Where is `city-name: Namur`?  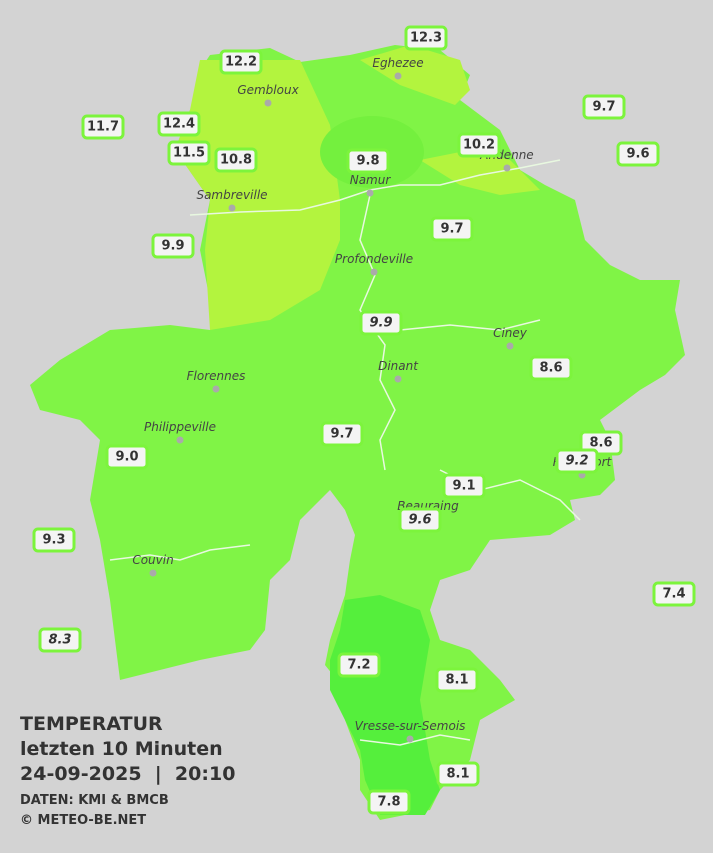 city-name: Namur is located at coordinates (371, 180).